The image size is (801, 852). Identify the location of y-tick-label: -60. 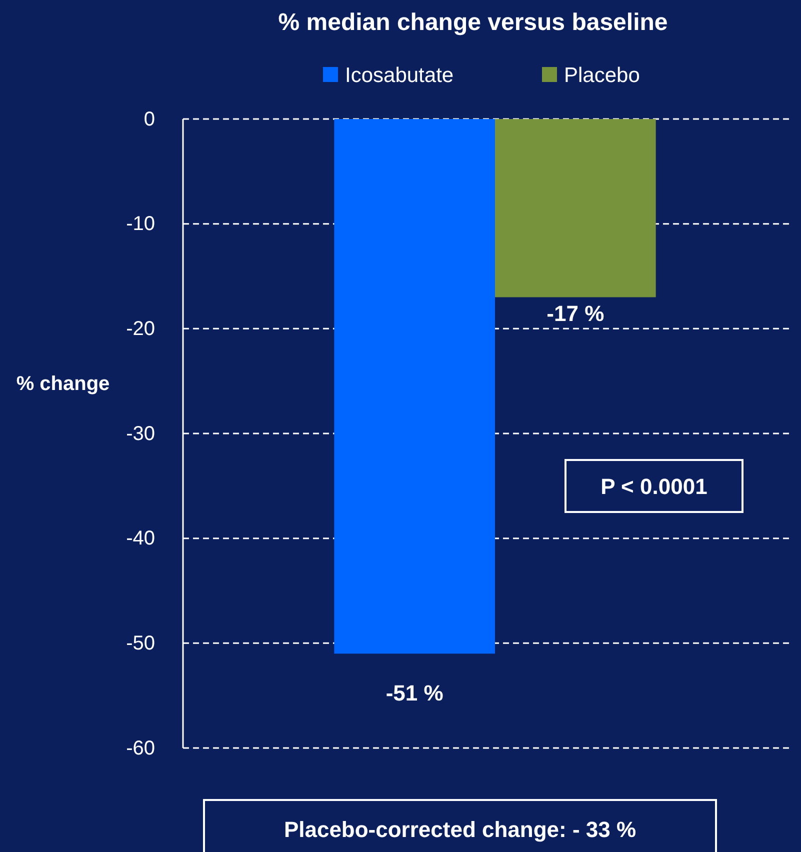
(140, 748).